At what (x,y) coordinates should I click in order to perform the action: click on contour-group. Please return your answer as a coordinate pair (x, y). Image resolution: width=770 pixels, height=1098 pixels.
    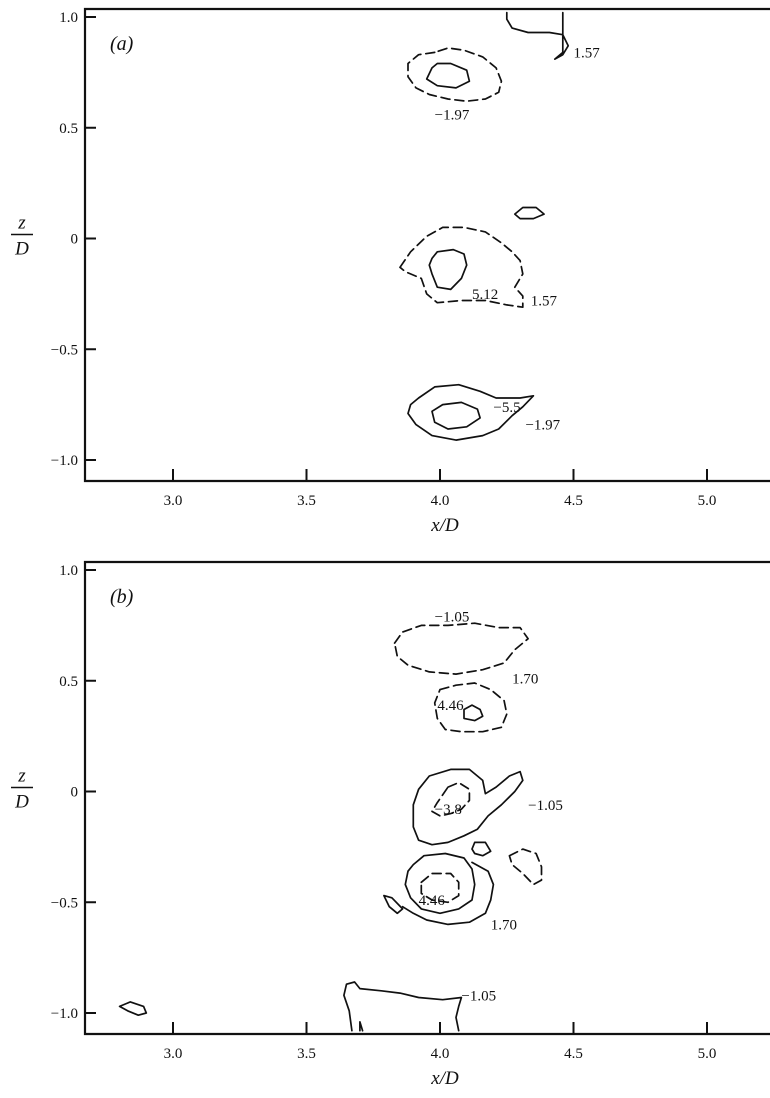
    Looking at the image, I should click on (484, 226).